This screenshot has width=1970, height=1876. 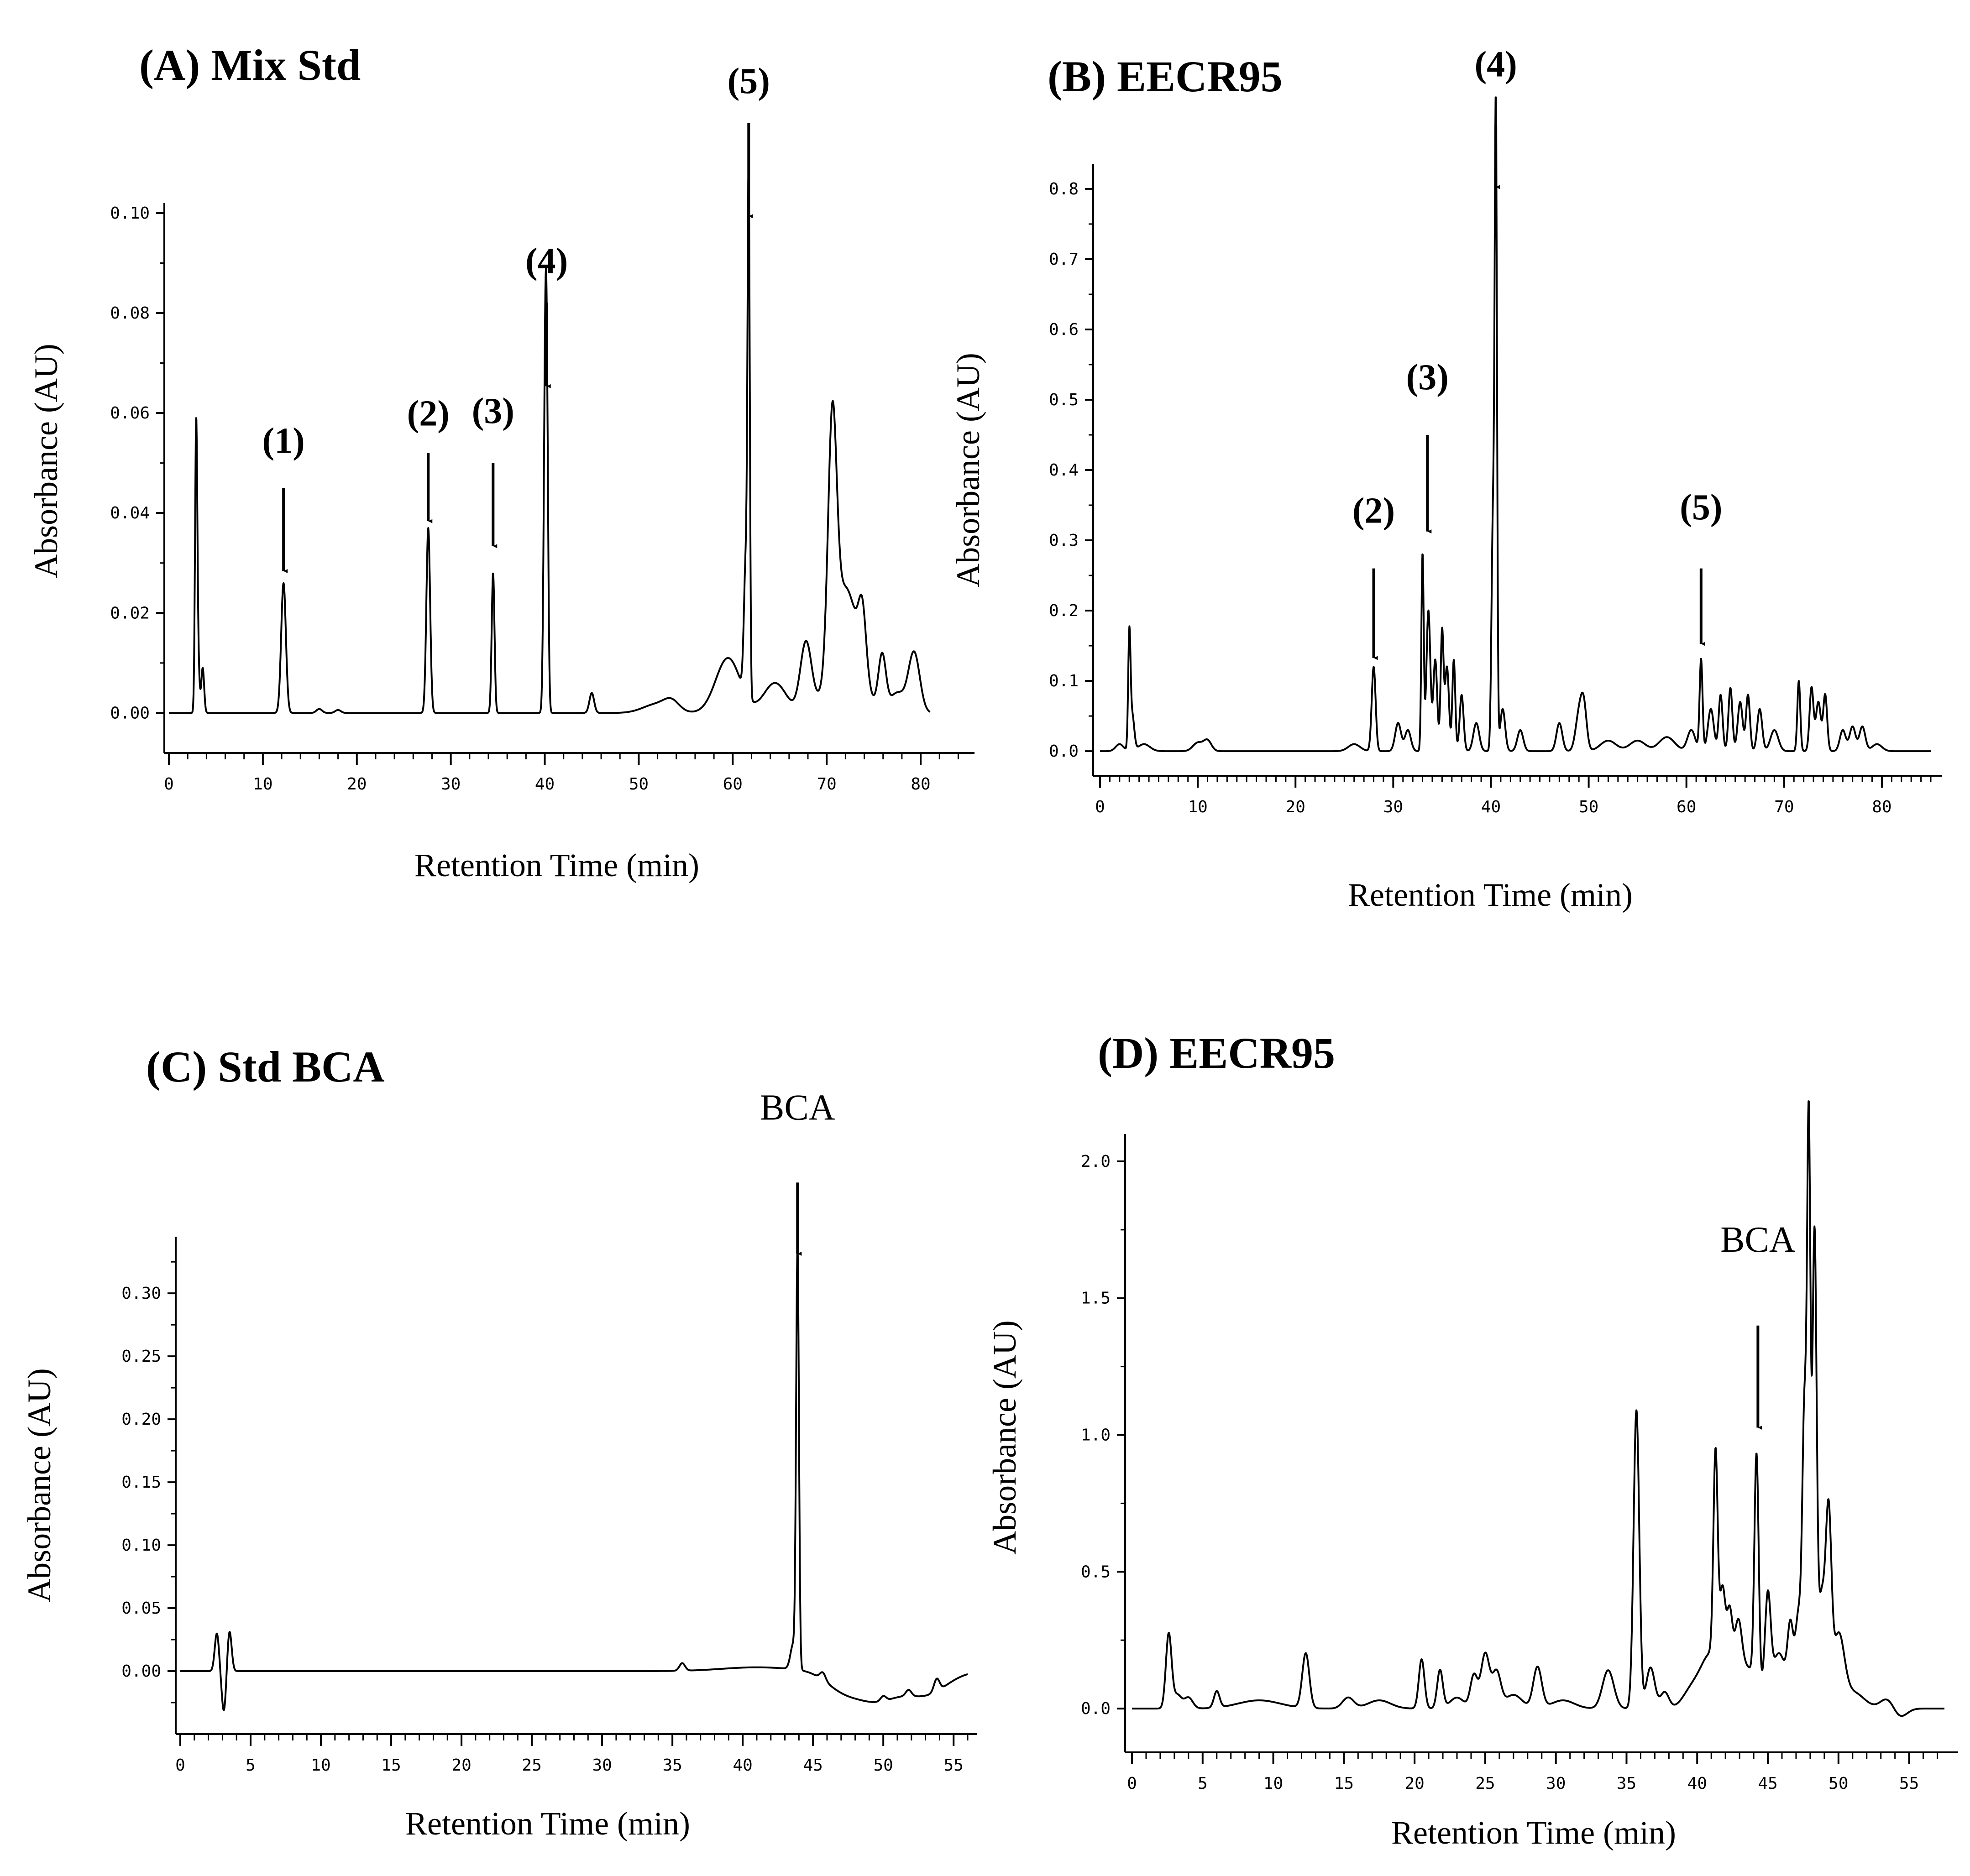 I want to click on panel-d-x-tick-label: 5, so click(x=1203, y=1783).